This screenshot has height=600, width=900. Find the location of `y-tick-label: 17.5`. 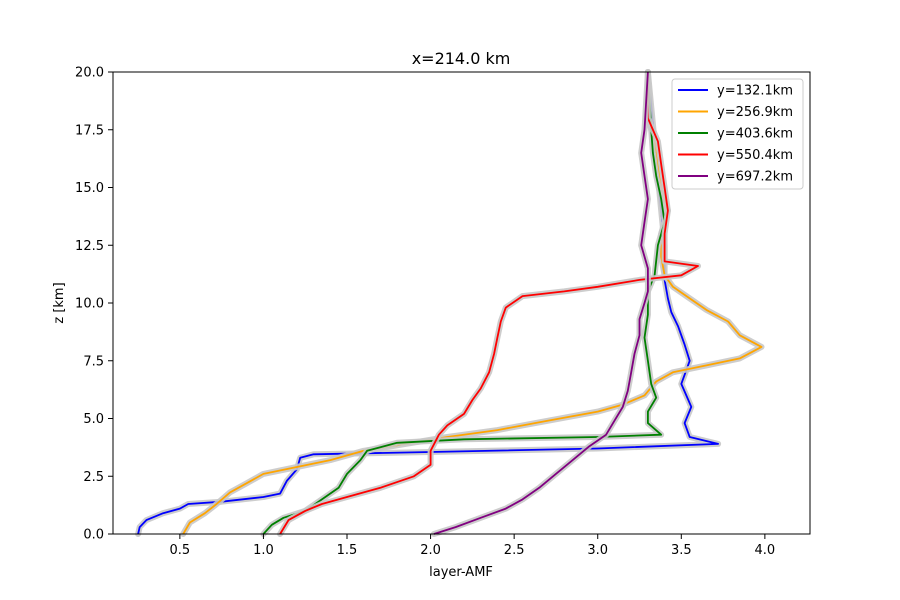

y-tick-label: 17.5 is located at coordinates (89, 130).